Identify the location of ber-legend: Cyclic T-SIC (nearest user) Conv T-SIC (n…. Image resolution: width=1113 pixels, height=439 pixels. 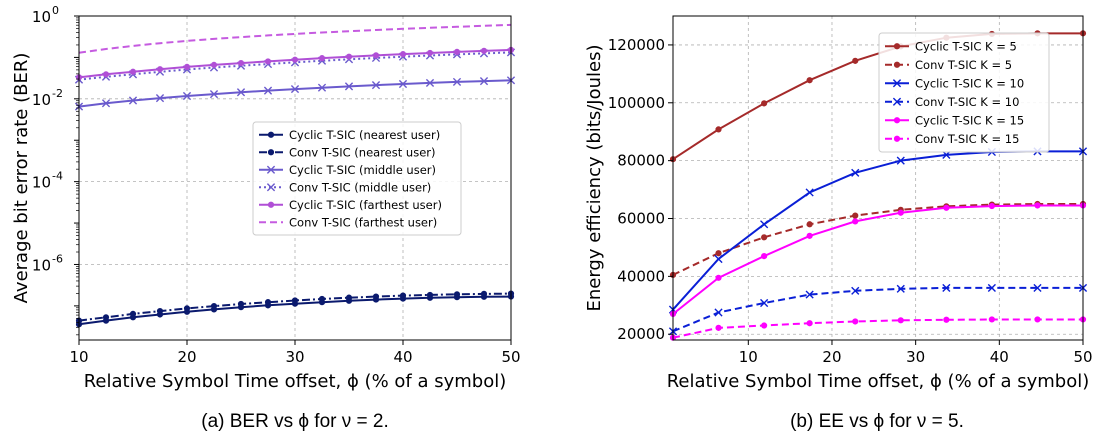
(357, 178).